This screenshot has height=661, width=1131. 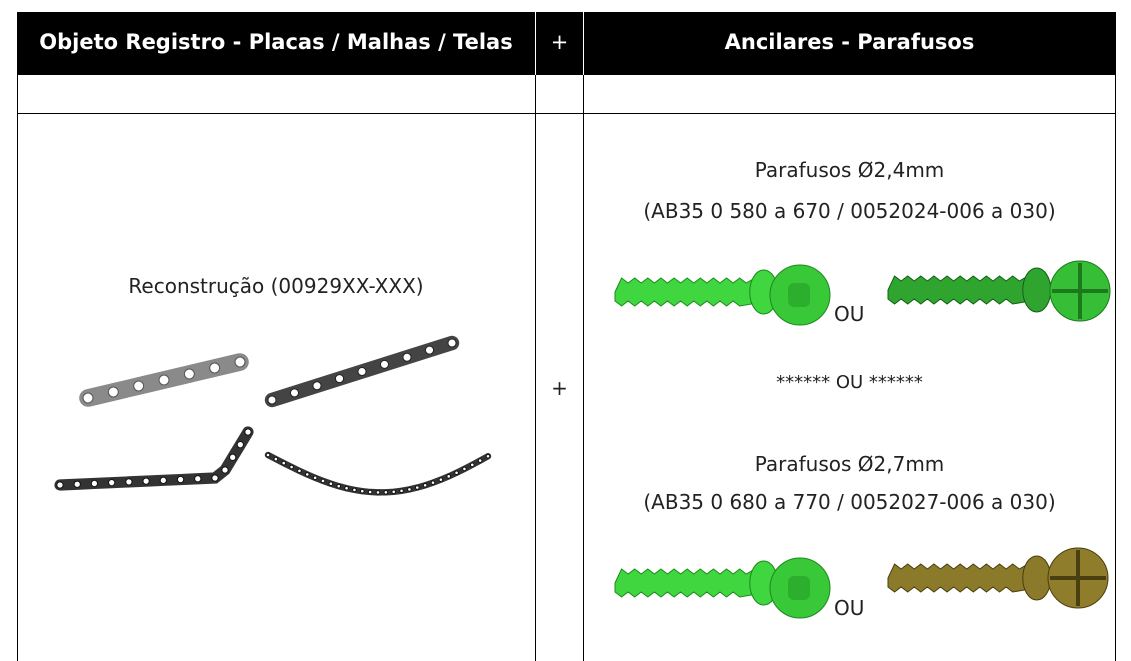 I want to click on cell-text: (AB35 0 680 a 770 / 0052027-006 a 030), so click(x=849, y=502).